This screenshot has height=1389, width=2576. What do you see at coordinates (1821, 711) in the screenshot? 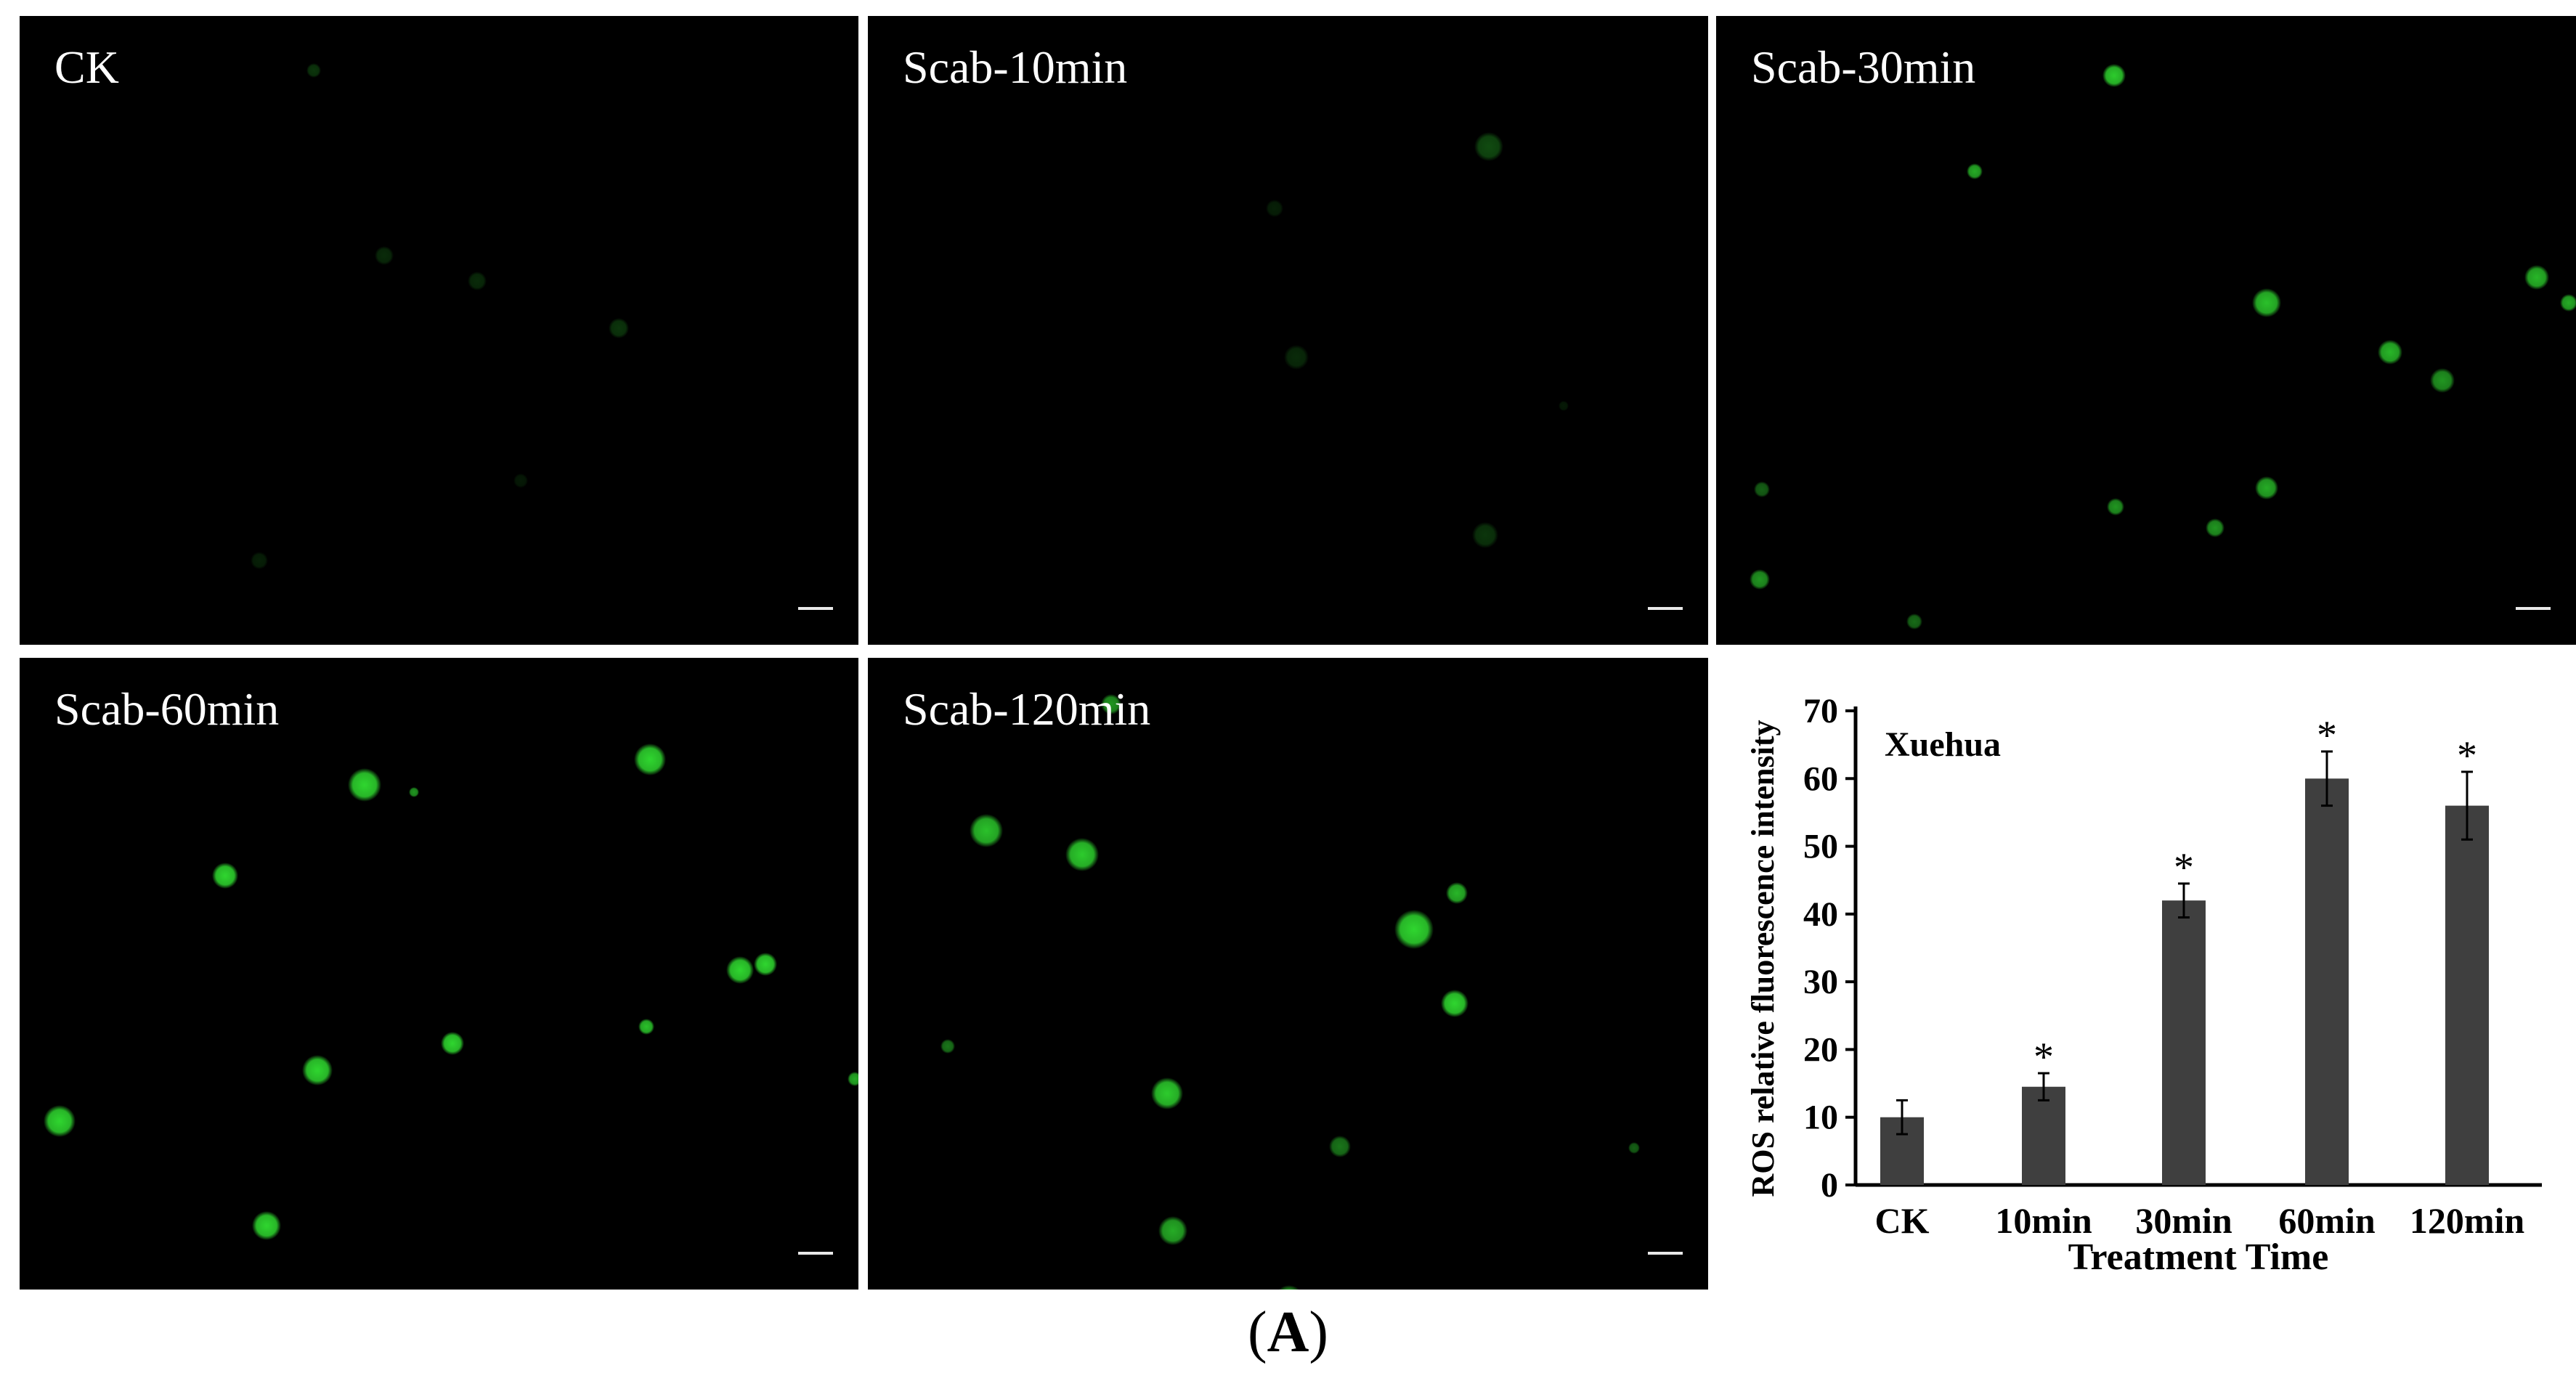
I see `y-tick-label: 70` at bounding box center [1821, 711].